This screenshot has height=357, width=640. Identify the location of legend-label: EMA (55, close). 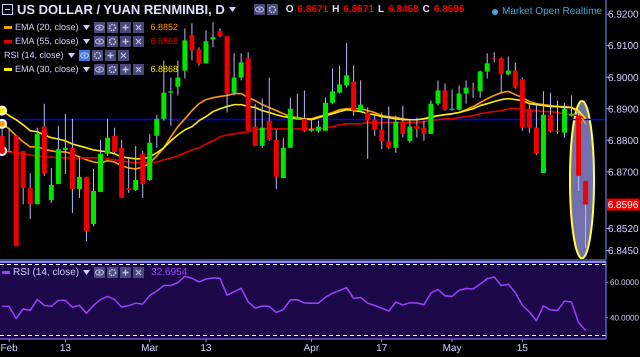
(47, 41).